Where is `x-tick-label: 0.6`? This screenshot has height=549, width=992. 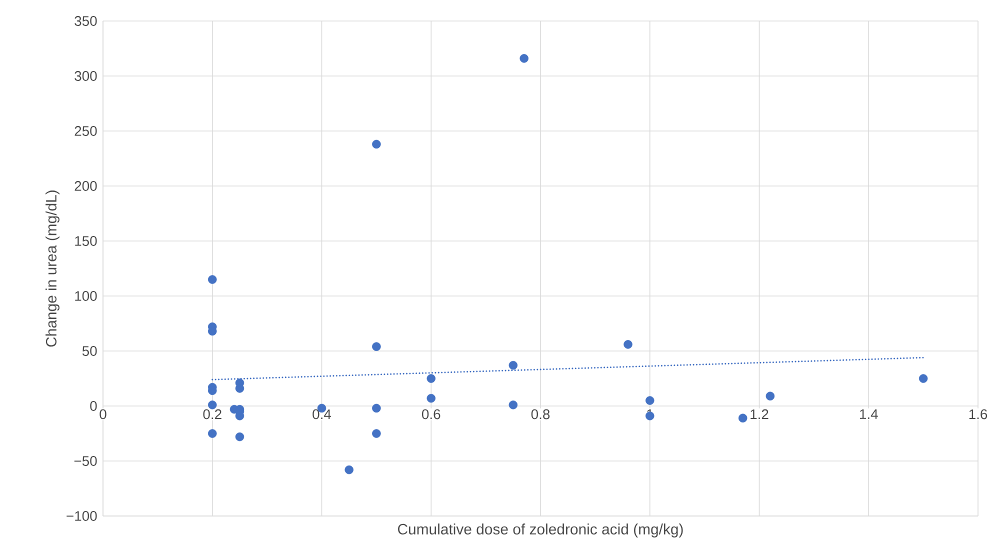 x-tick-label: 0.6 is located at coordinates (431, 414).